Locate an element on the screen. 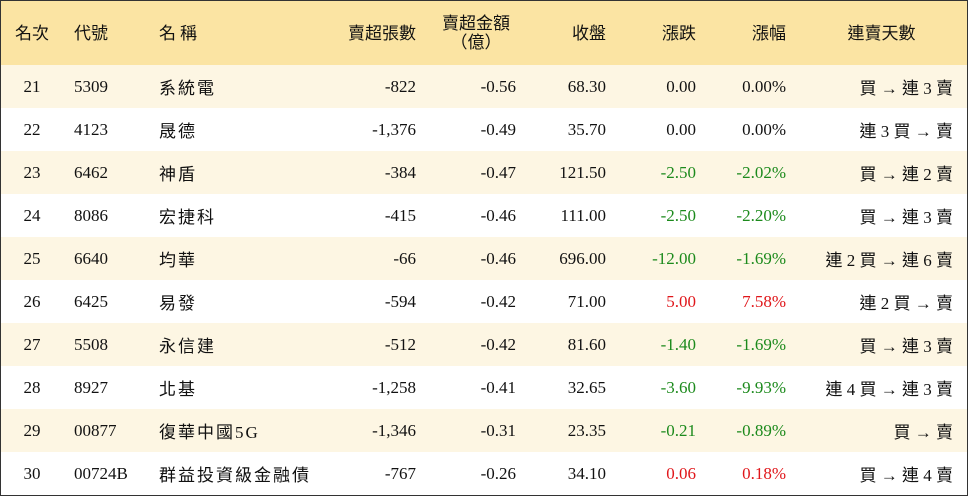 This screenshot has width=968, height=496. table-cell: -415 is located at coordinates (400, 215).